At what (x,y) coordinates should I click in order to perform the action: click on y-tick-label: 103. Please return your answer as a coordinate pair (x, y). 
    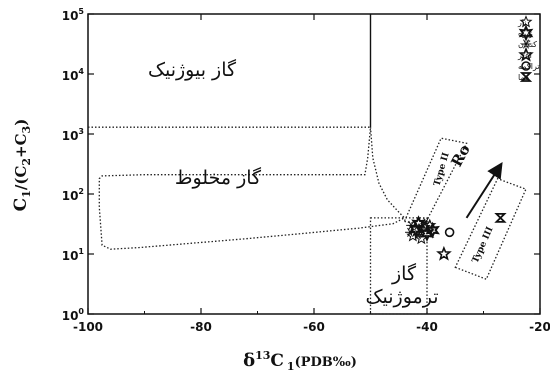
    Looking at the image, I should click on (73, 135).